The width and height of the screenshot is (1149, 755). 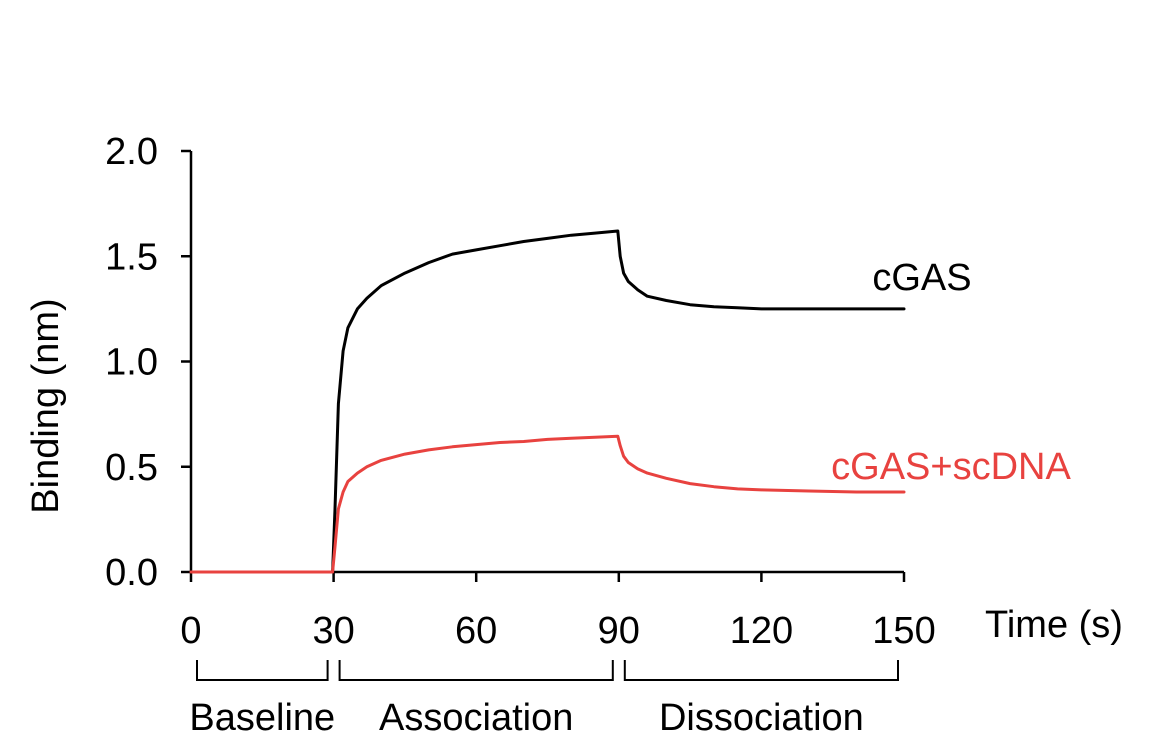 I want to click on x-tick-label: 120, so click(x=761, y=631).